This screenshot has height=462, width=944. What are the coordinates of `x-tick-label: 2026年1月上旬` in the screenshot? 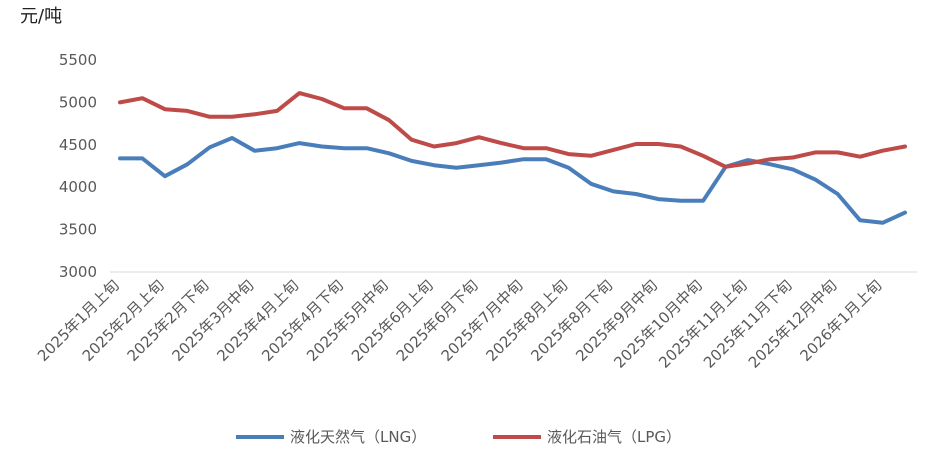 It's located at (841, 320).